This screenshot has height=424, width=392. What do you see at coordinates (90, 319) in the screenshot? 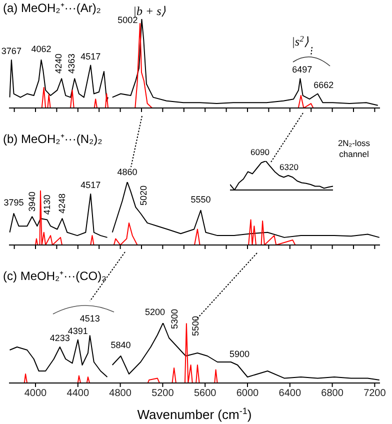
I see `annotation: 4513` at bounding box center [90, 319].